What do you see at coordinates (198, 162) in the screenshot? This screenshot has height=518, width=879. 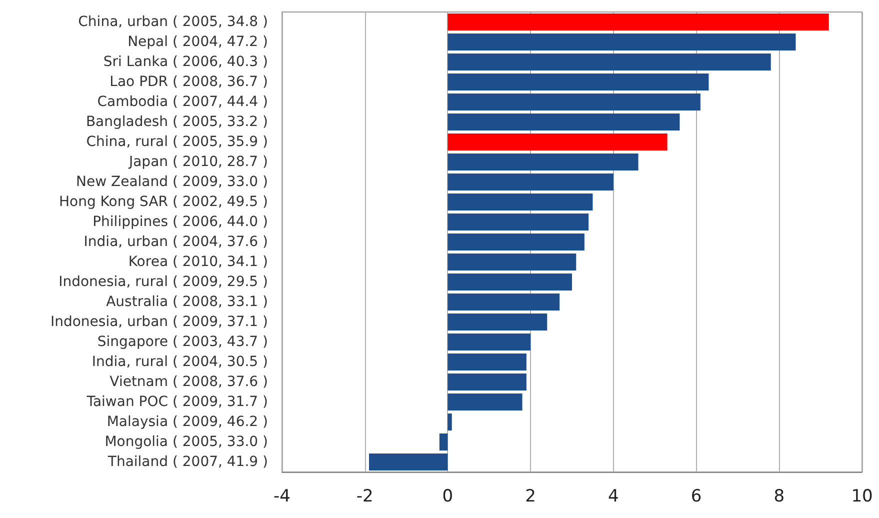 I see `y-tick-label: Japan ( 2010, 28.7 )` at bounding box center [198, 162].